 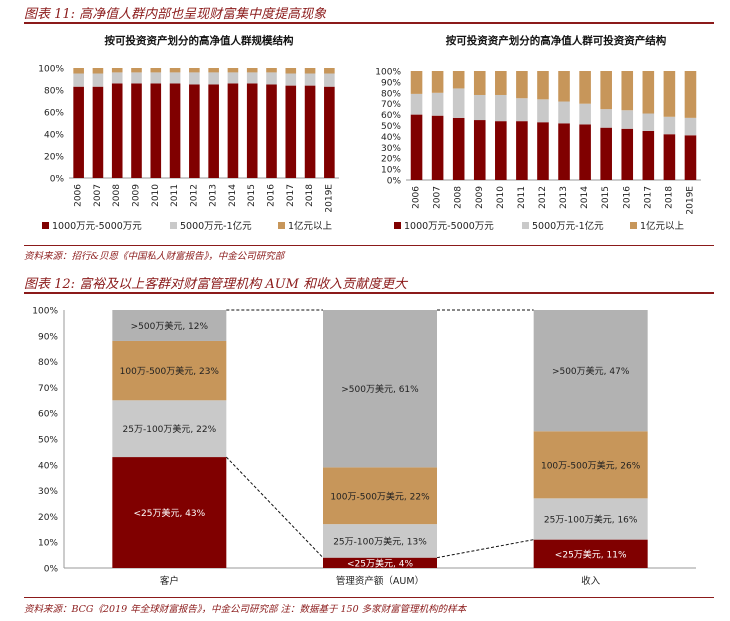 I want to click on y-tick-label: 60%, so click(x=48, y=415).